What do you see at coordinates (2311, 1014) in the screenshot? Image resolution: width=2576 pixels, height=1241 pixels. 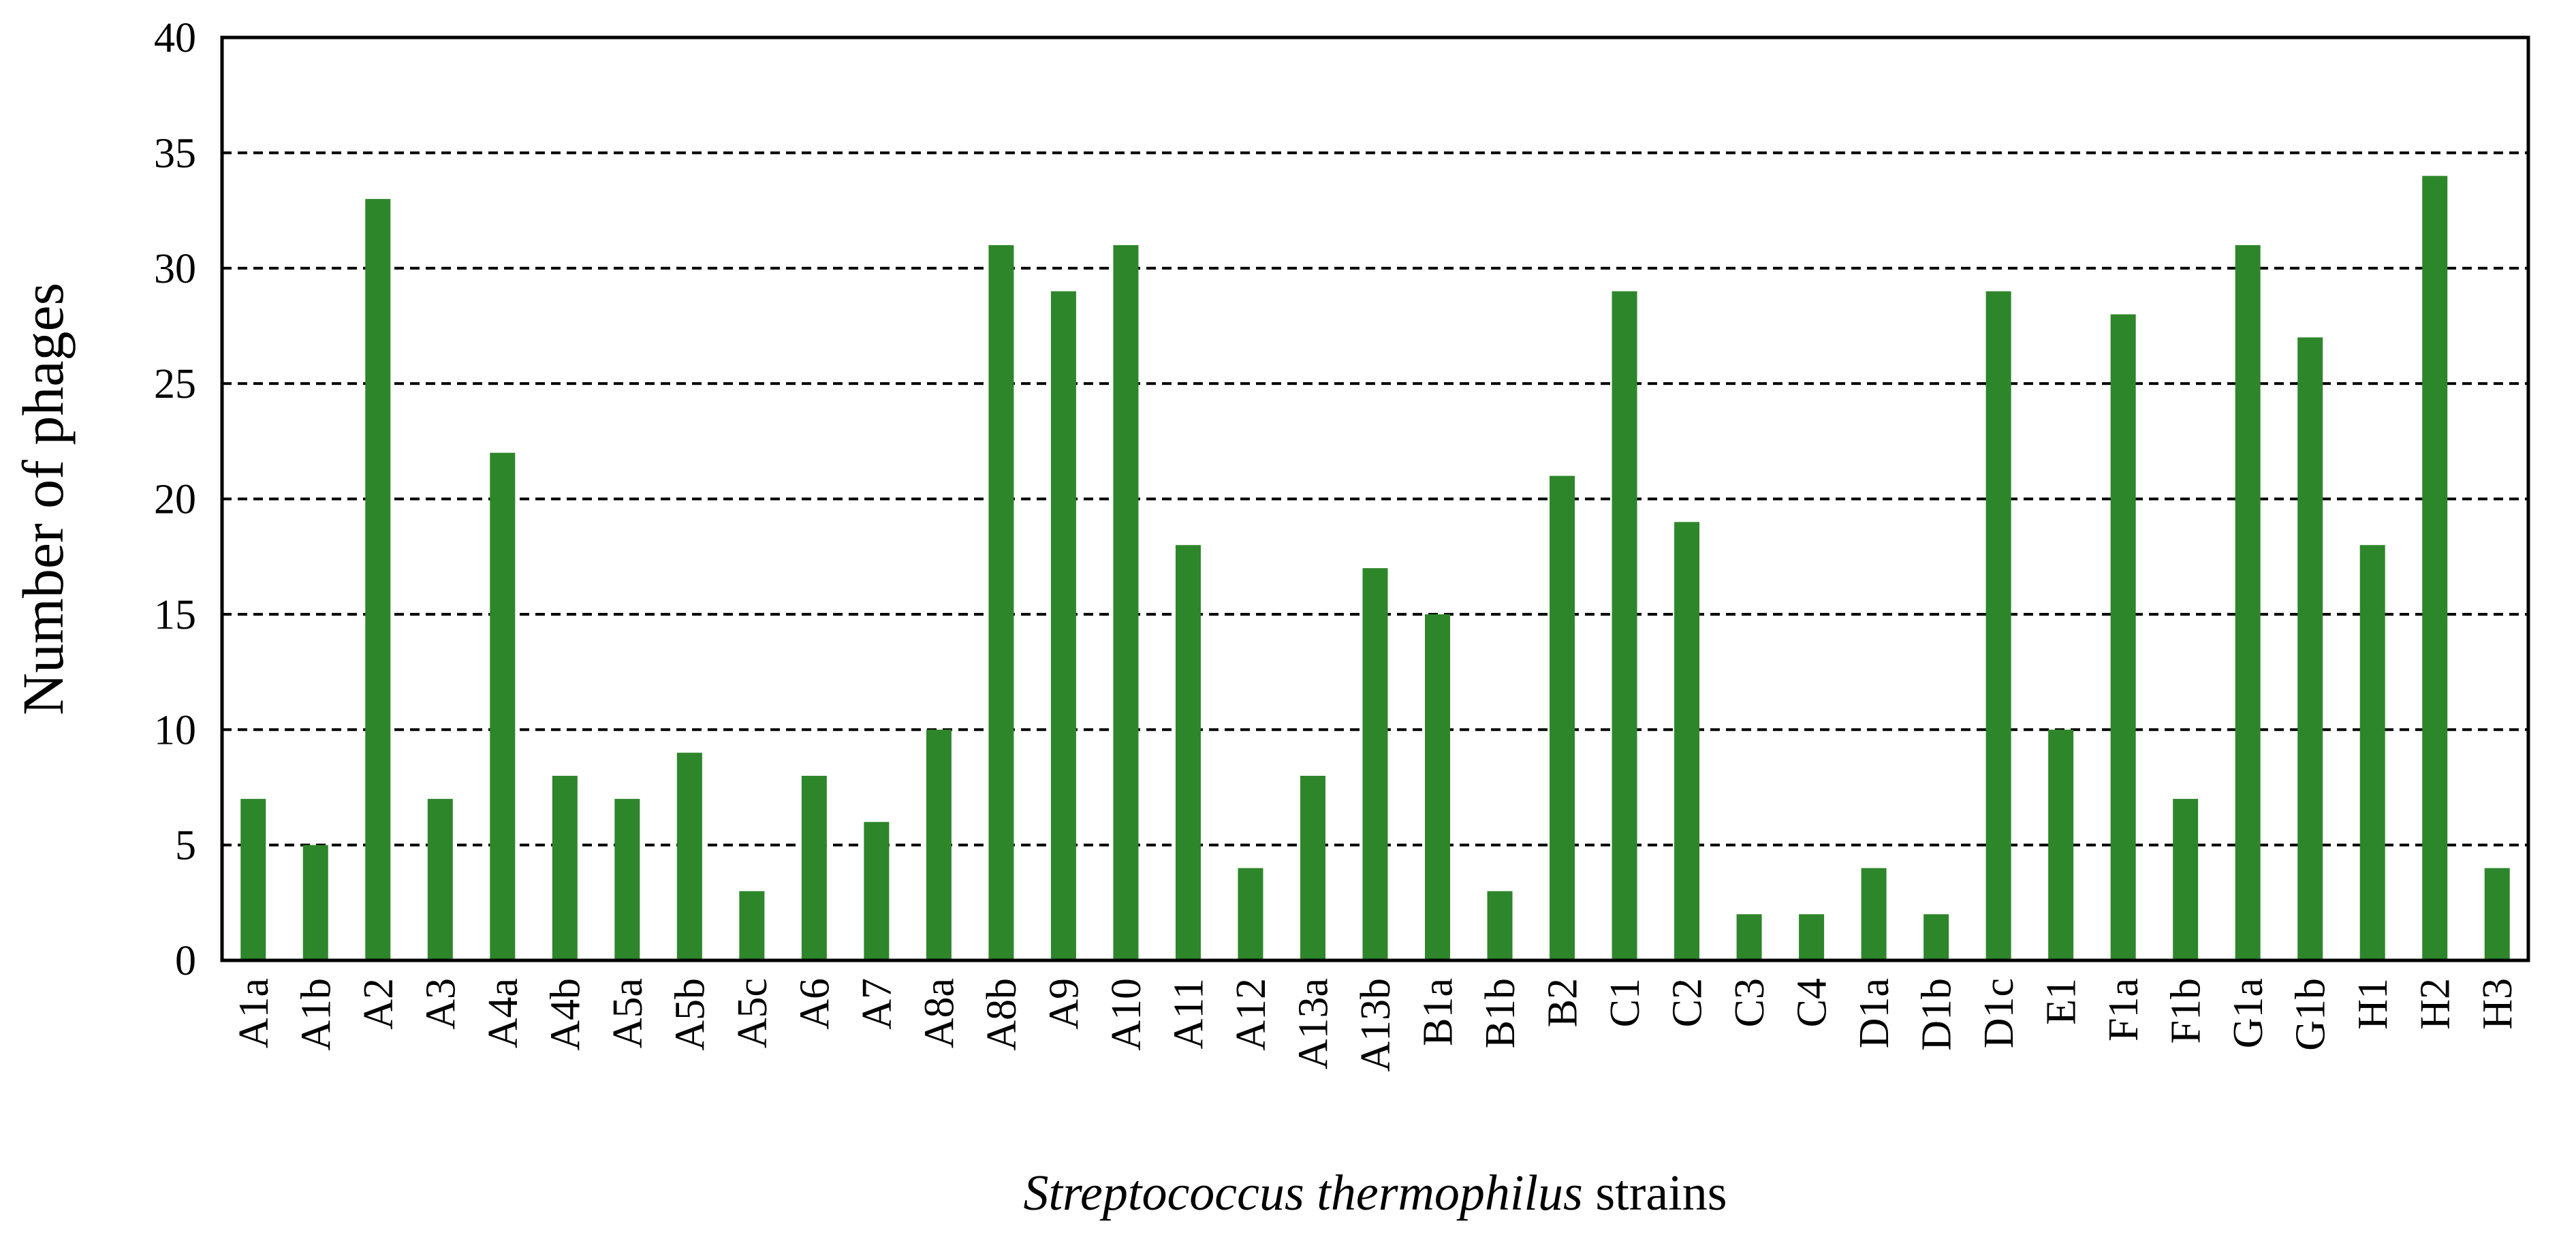 I see `x-tick-label: G1b` at bounding box center [2311, 1014].